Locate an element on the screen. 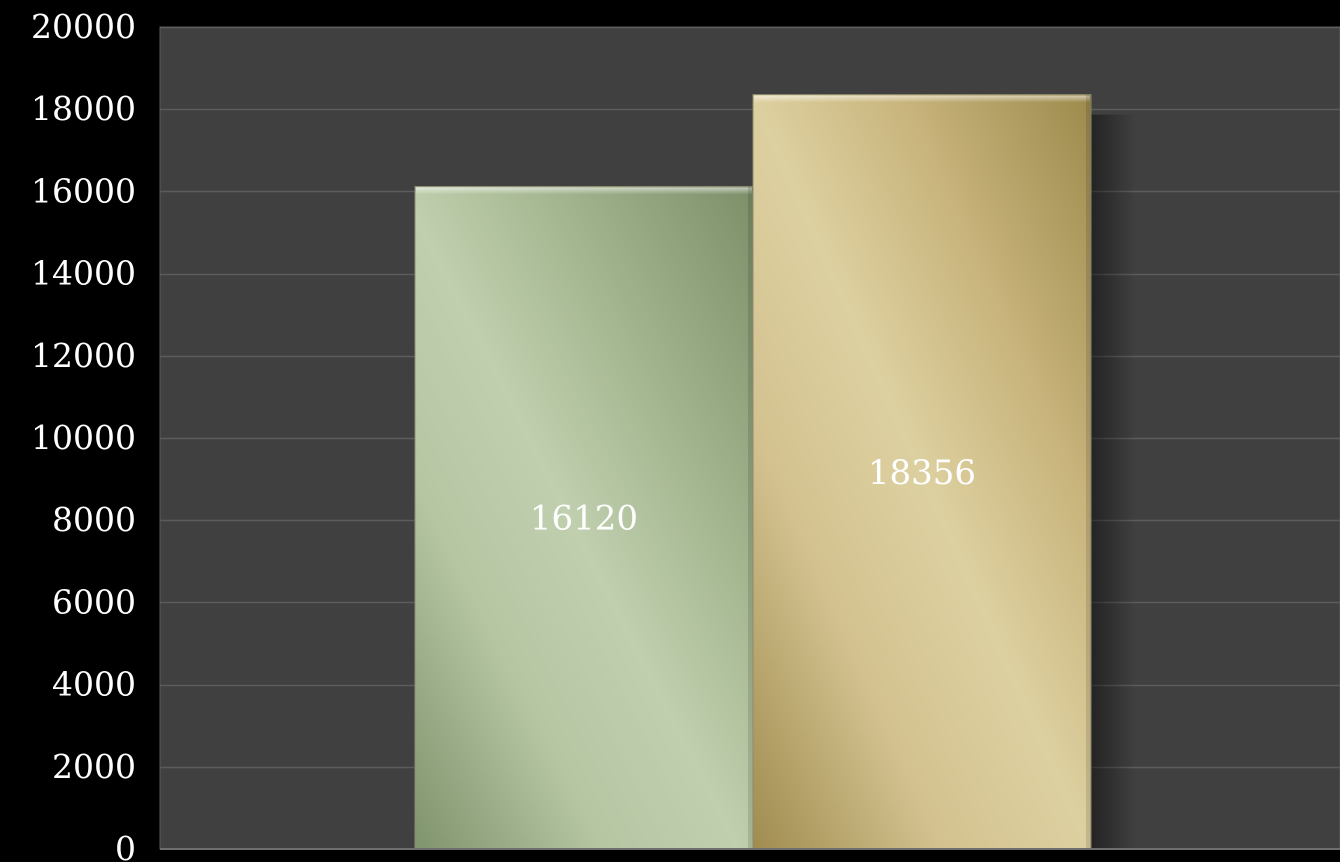  y-tick-label: 4000 is located at coordinates (94, 684).